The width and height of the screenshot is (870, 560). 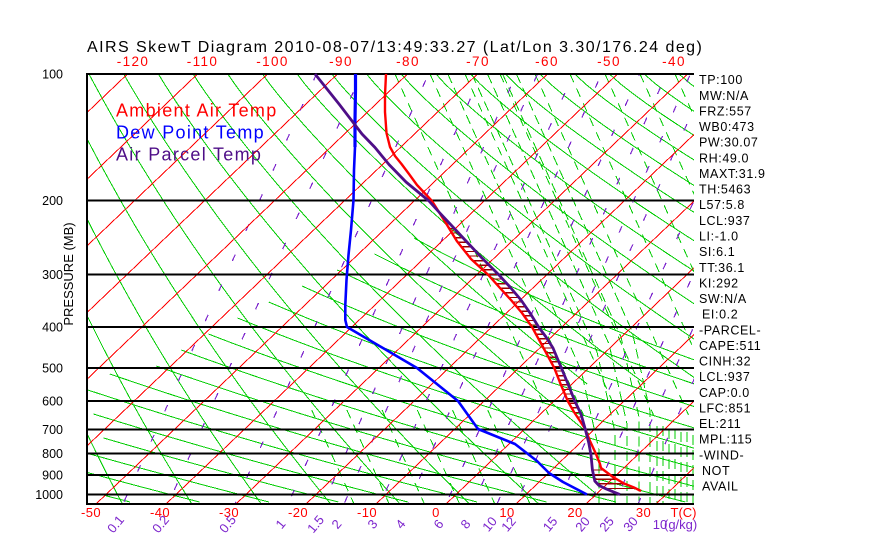 I want to click on svg-text: 600, so click(x=52, y=402).